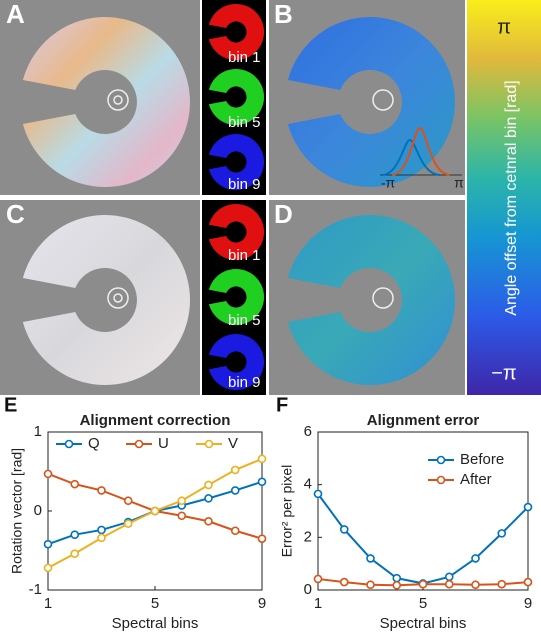 The height and width of the screenshot is (636, 541). What do you see at coordinates (308, 484) in the screenshot?
I see `y-tick-label: 4` at bounding box center [308, 484].